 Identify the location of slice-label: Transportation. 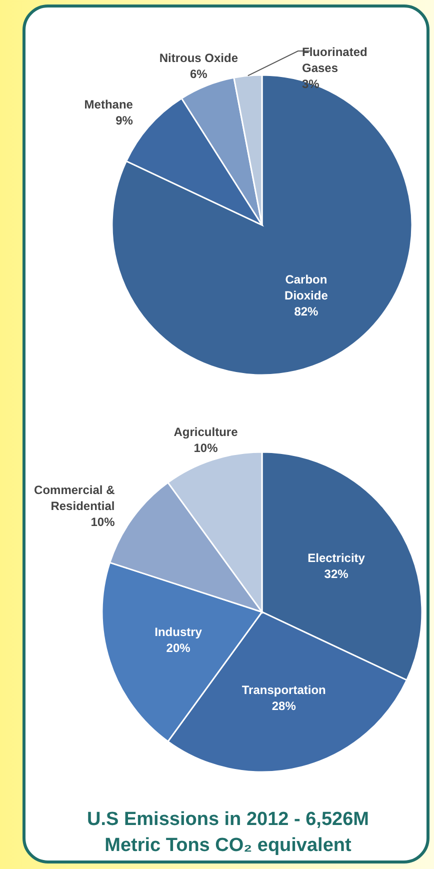
(284, 690).